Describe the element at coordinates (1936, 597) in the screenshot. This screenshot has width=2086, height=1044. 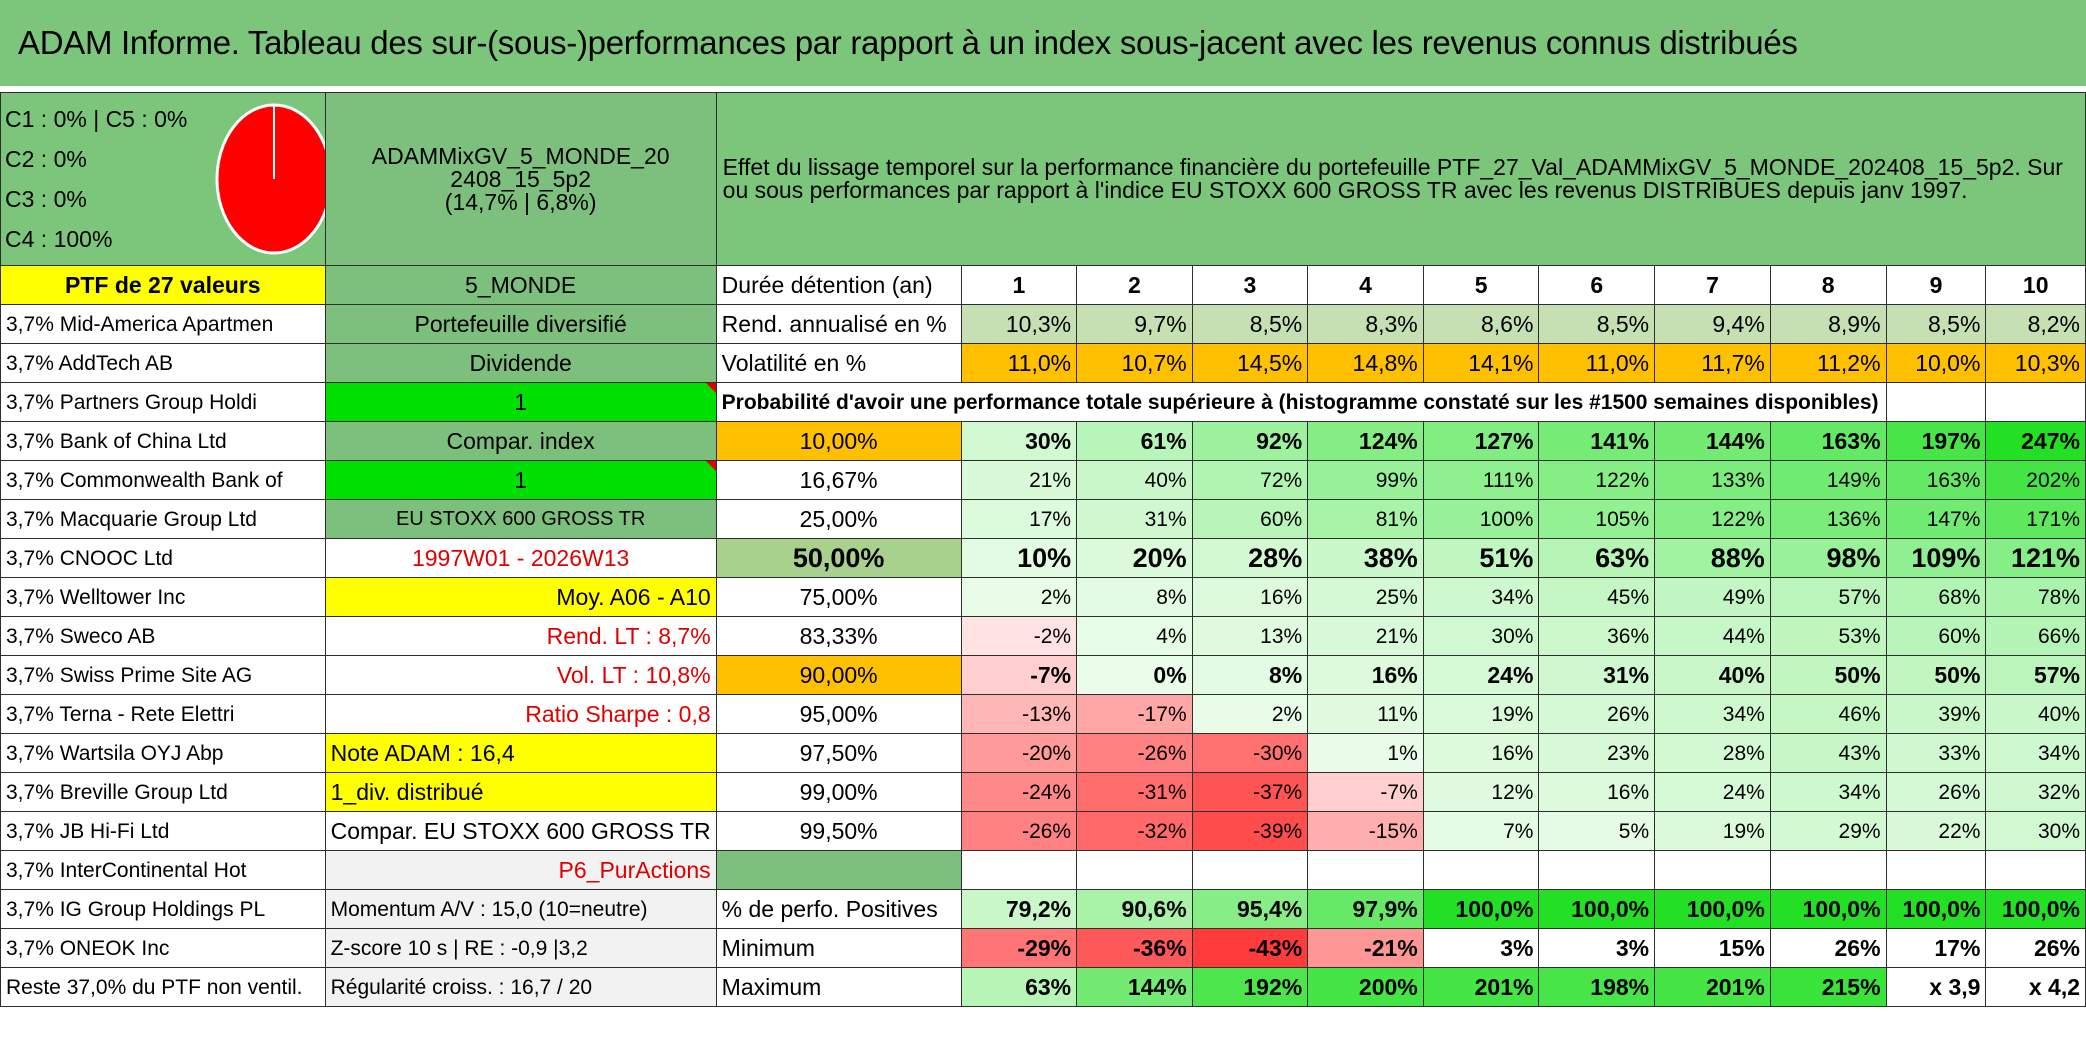
I see `prob-value: 68%` at that location.